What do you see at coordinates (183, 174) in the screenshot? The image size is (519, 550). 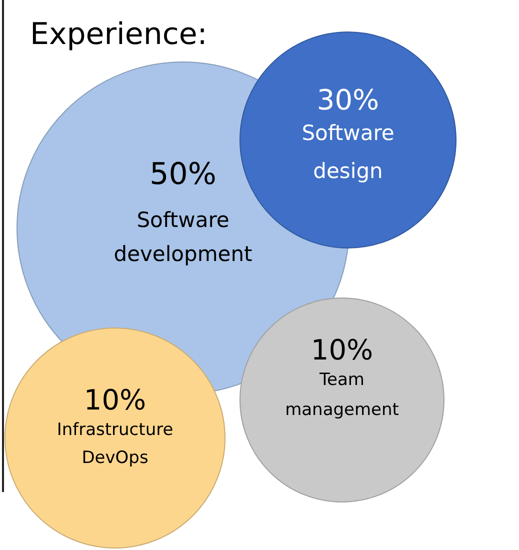 I see `data-label: 50%` at bounding box center [183, 174].